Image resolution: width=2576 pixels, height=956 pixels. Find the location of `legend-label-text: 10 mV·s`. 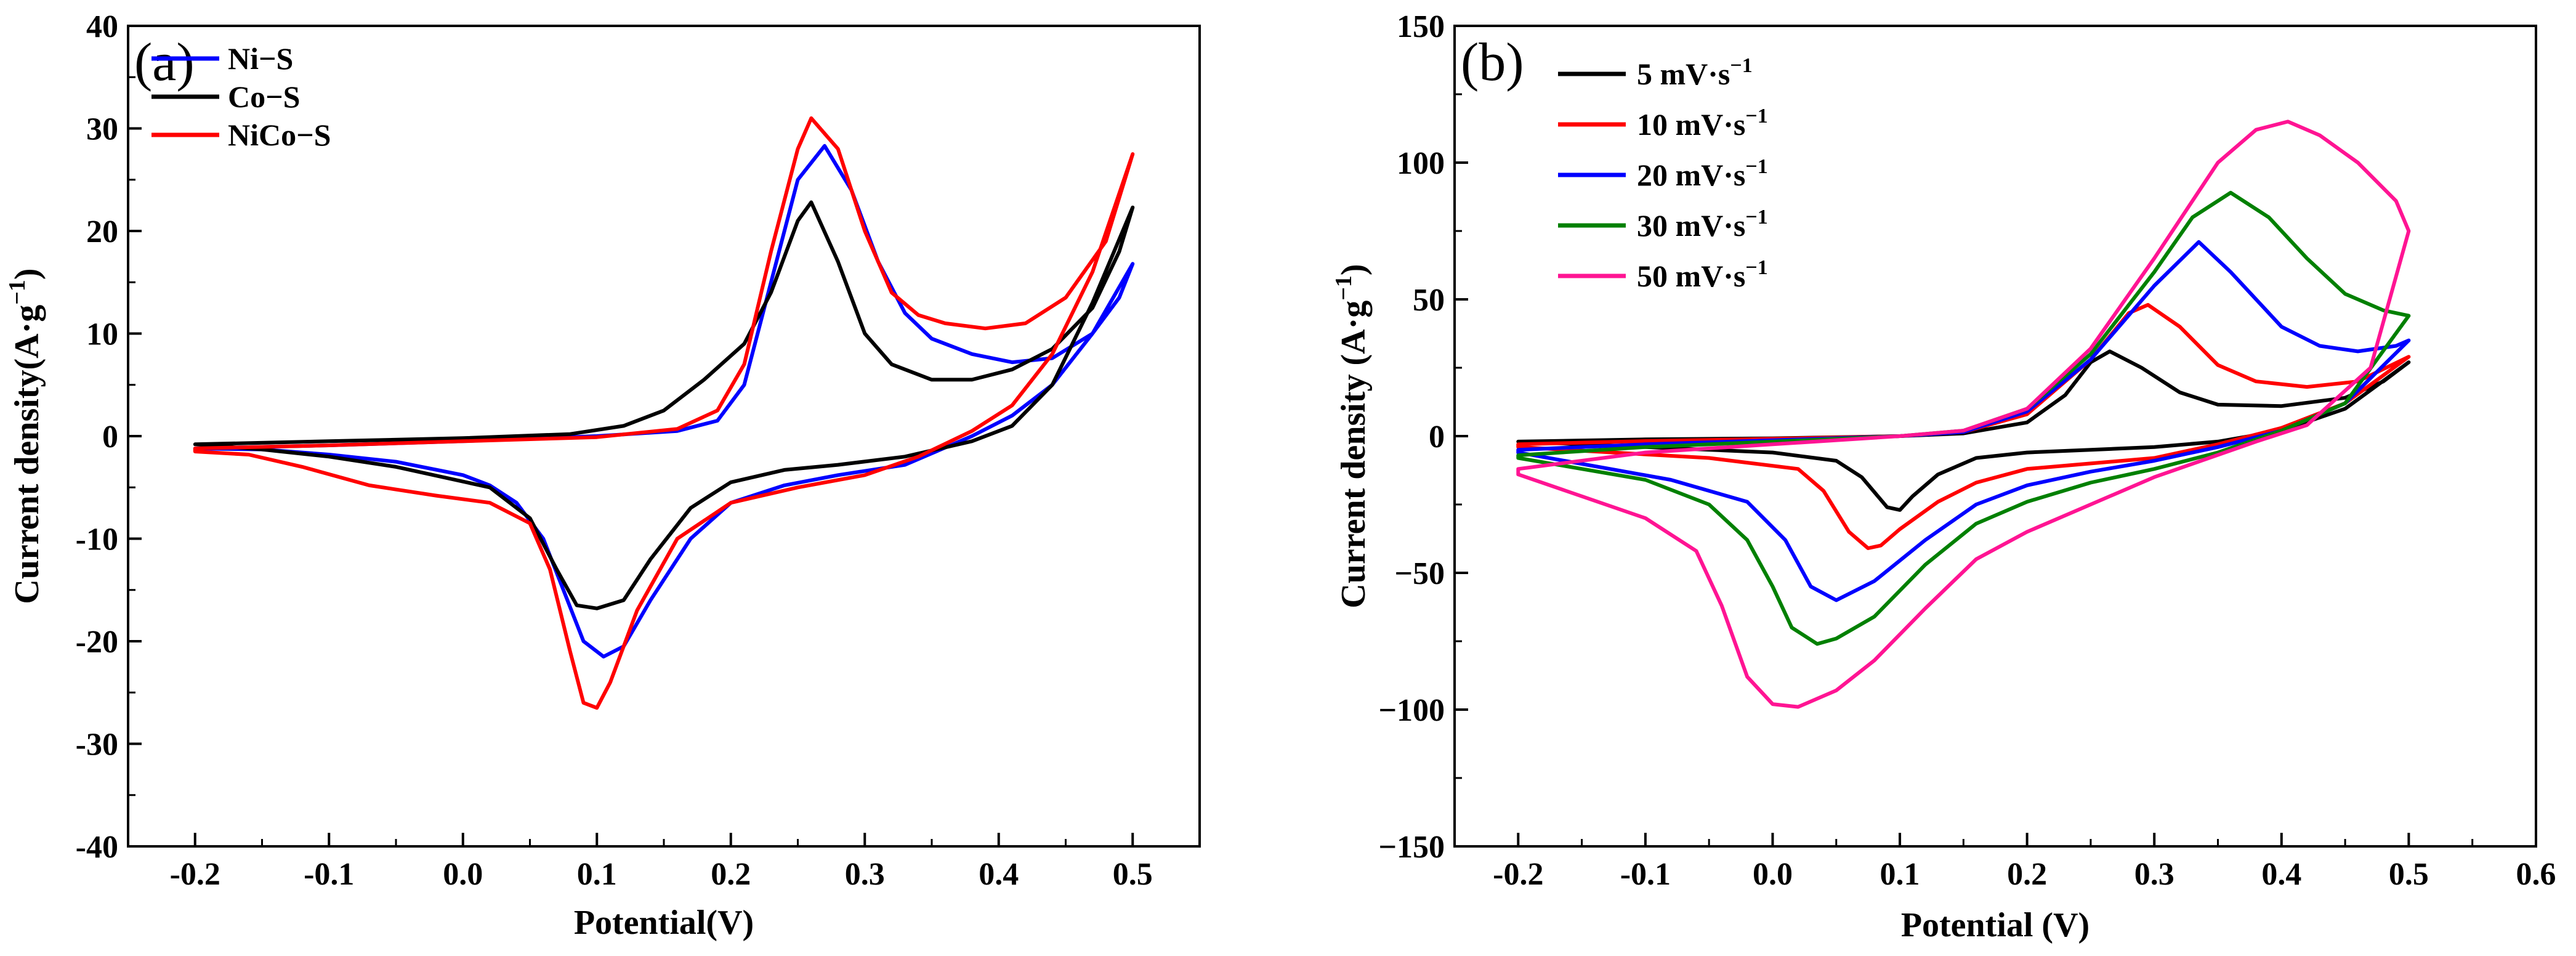

legend-label-text: 10 mV·s is located at coordinates (1691, 125).